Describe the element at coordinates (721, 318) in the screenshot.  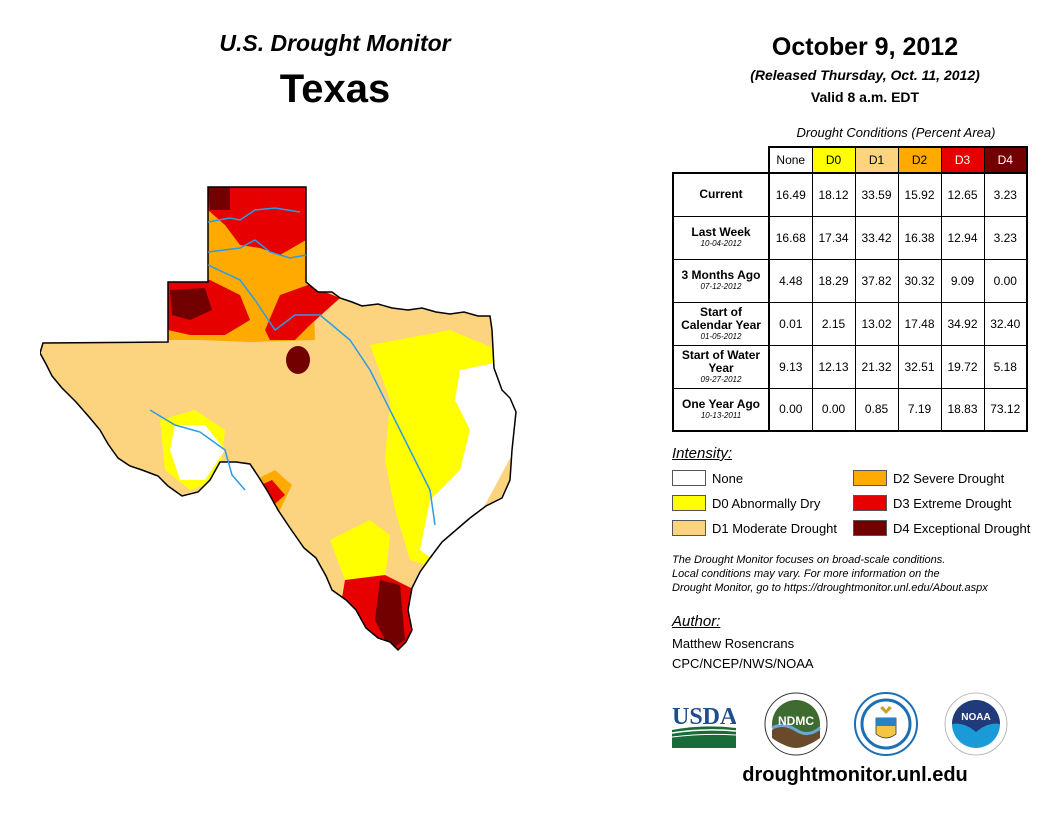
I see `row-label-text: Start of Calendar Year` at that location.